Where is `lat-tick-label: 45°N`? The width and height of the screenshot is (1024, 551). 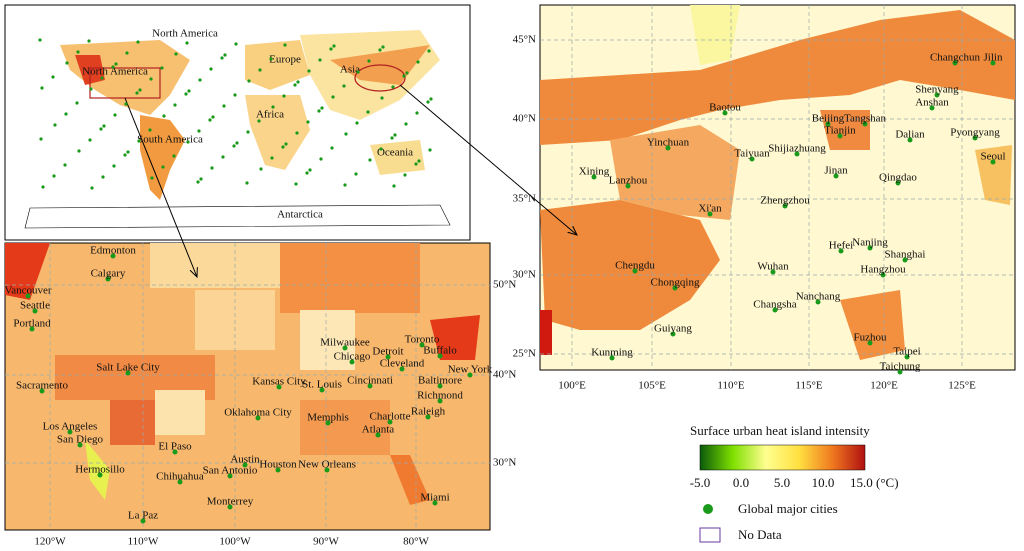 lat-tick-label: 45°N is located at coordinates (524, 40).